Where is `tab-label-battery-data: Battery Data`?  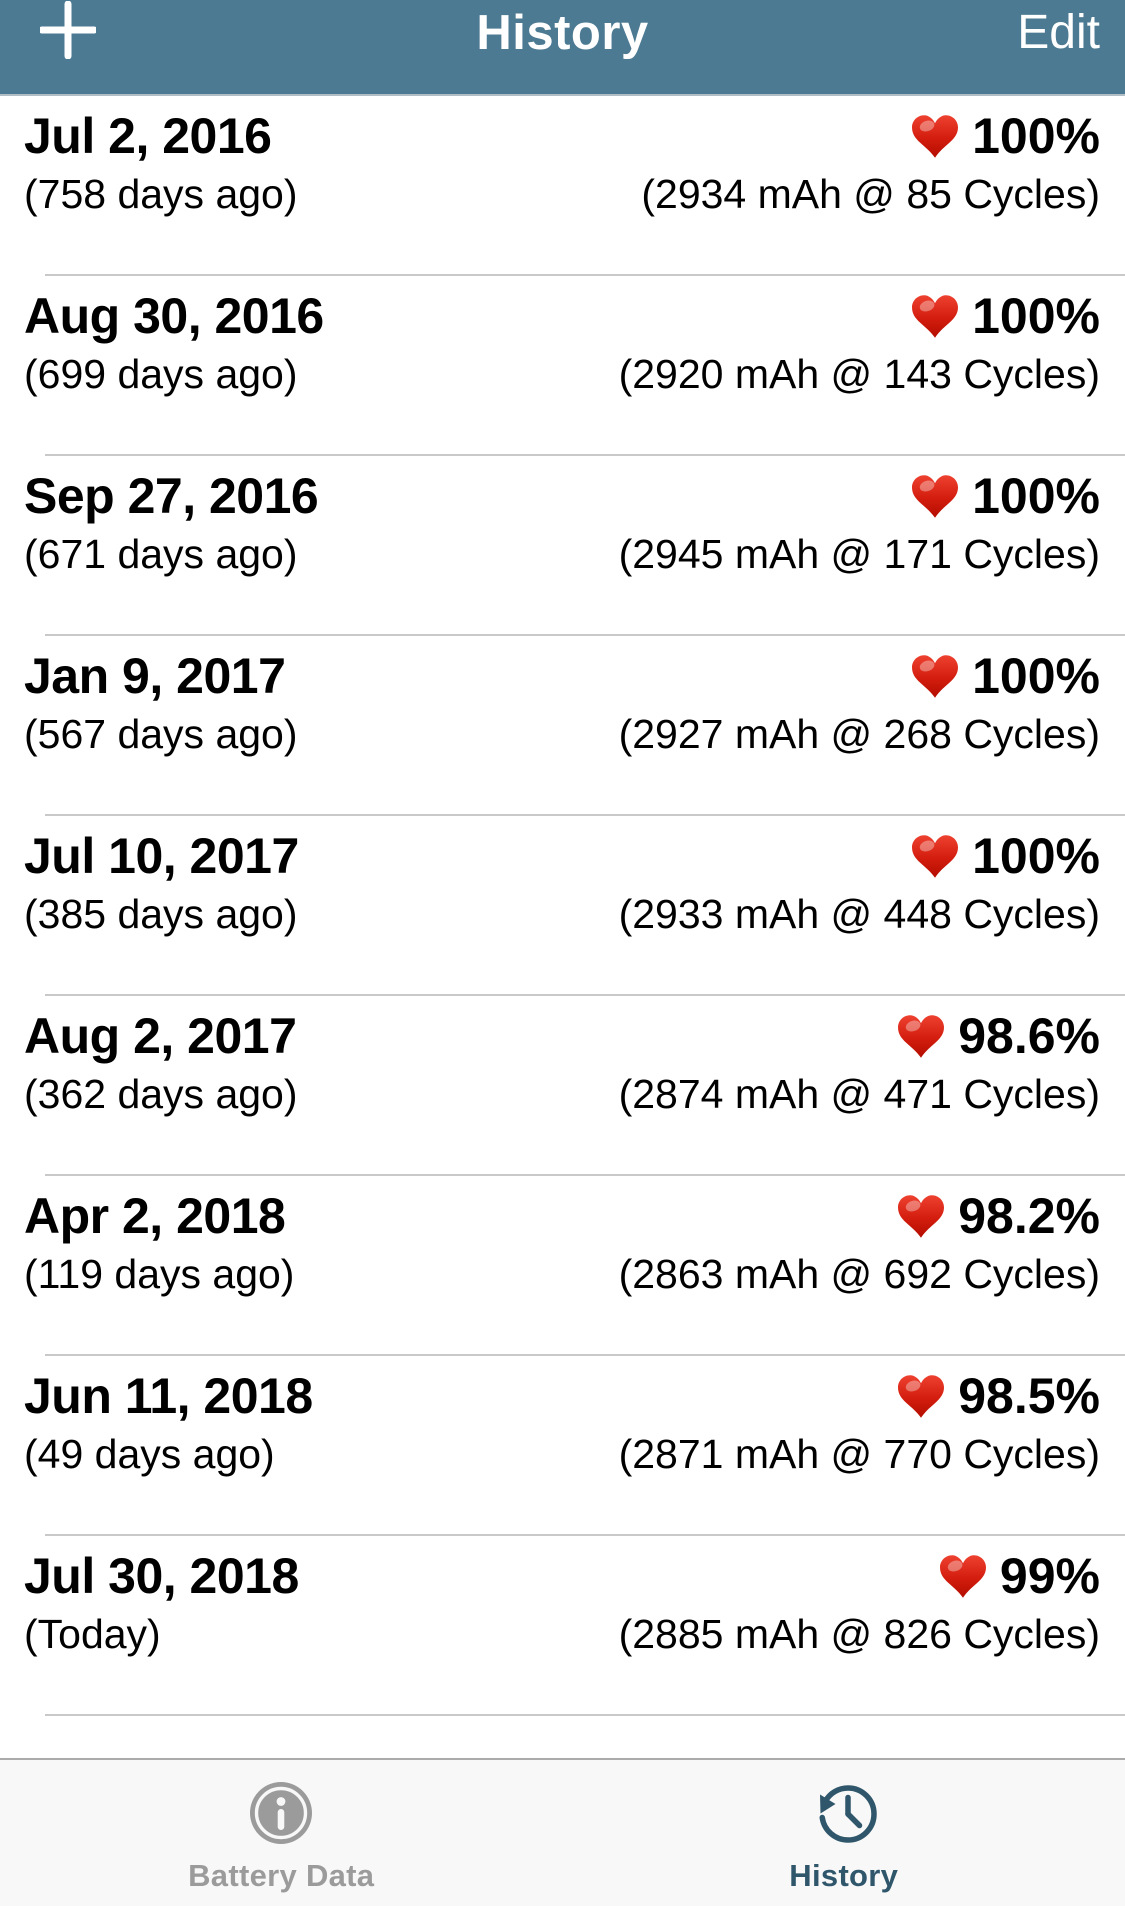 tab-label-battery-data: Battery Data is located at coordinates (281, 1875).